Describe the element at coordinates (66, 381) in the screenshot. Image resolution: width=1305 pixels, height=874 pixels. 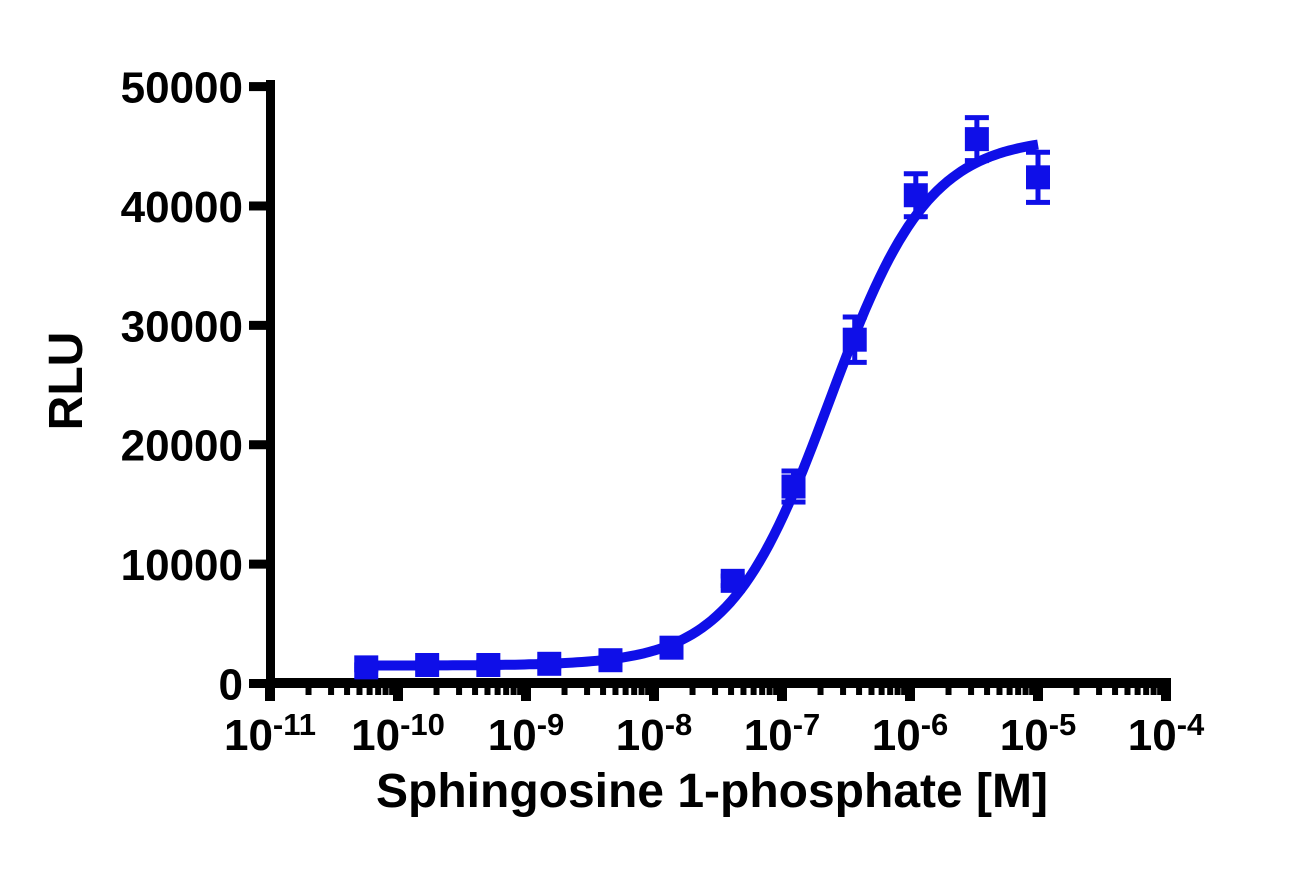
I see `y-axis-title: RLU` at that location.